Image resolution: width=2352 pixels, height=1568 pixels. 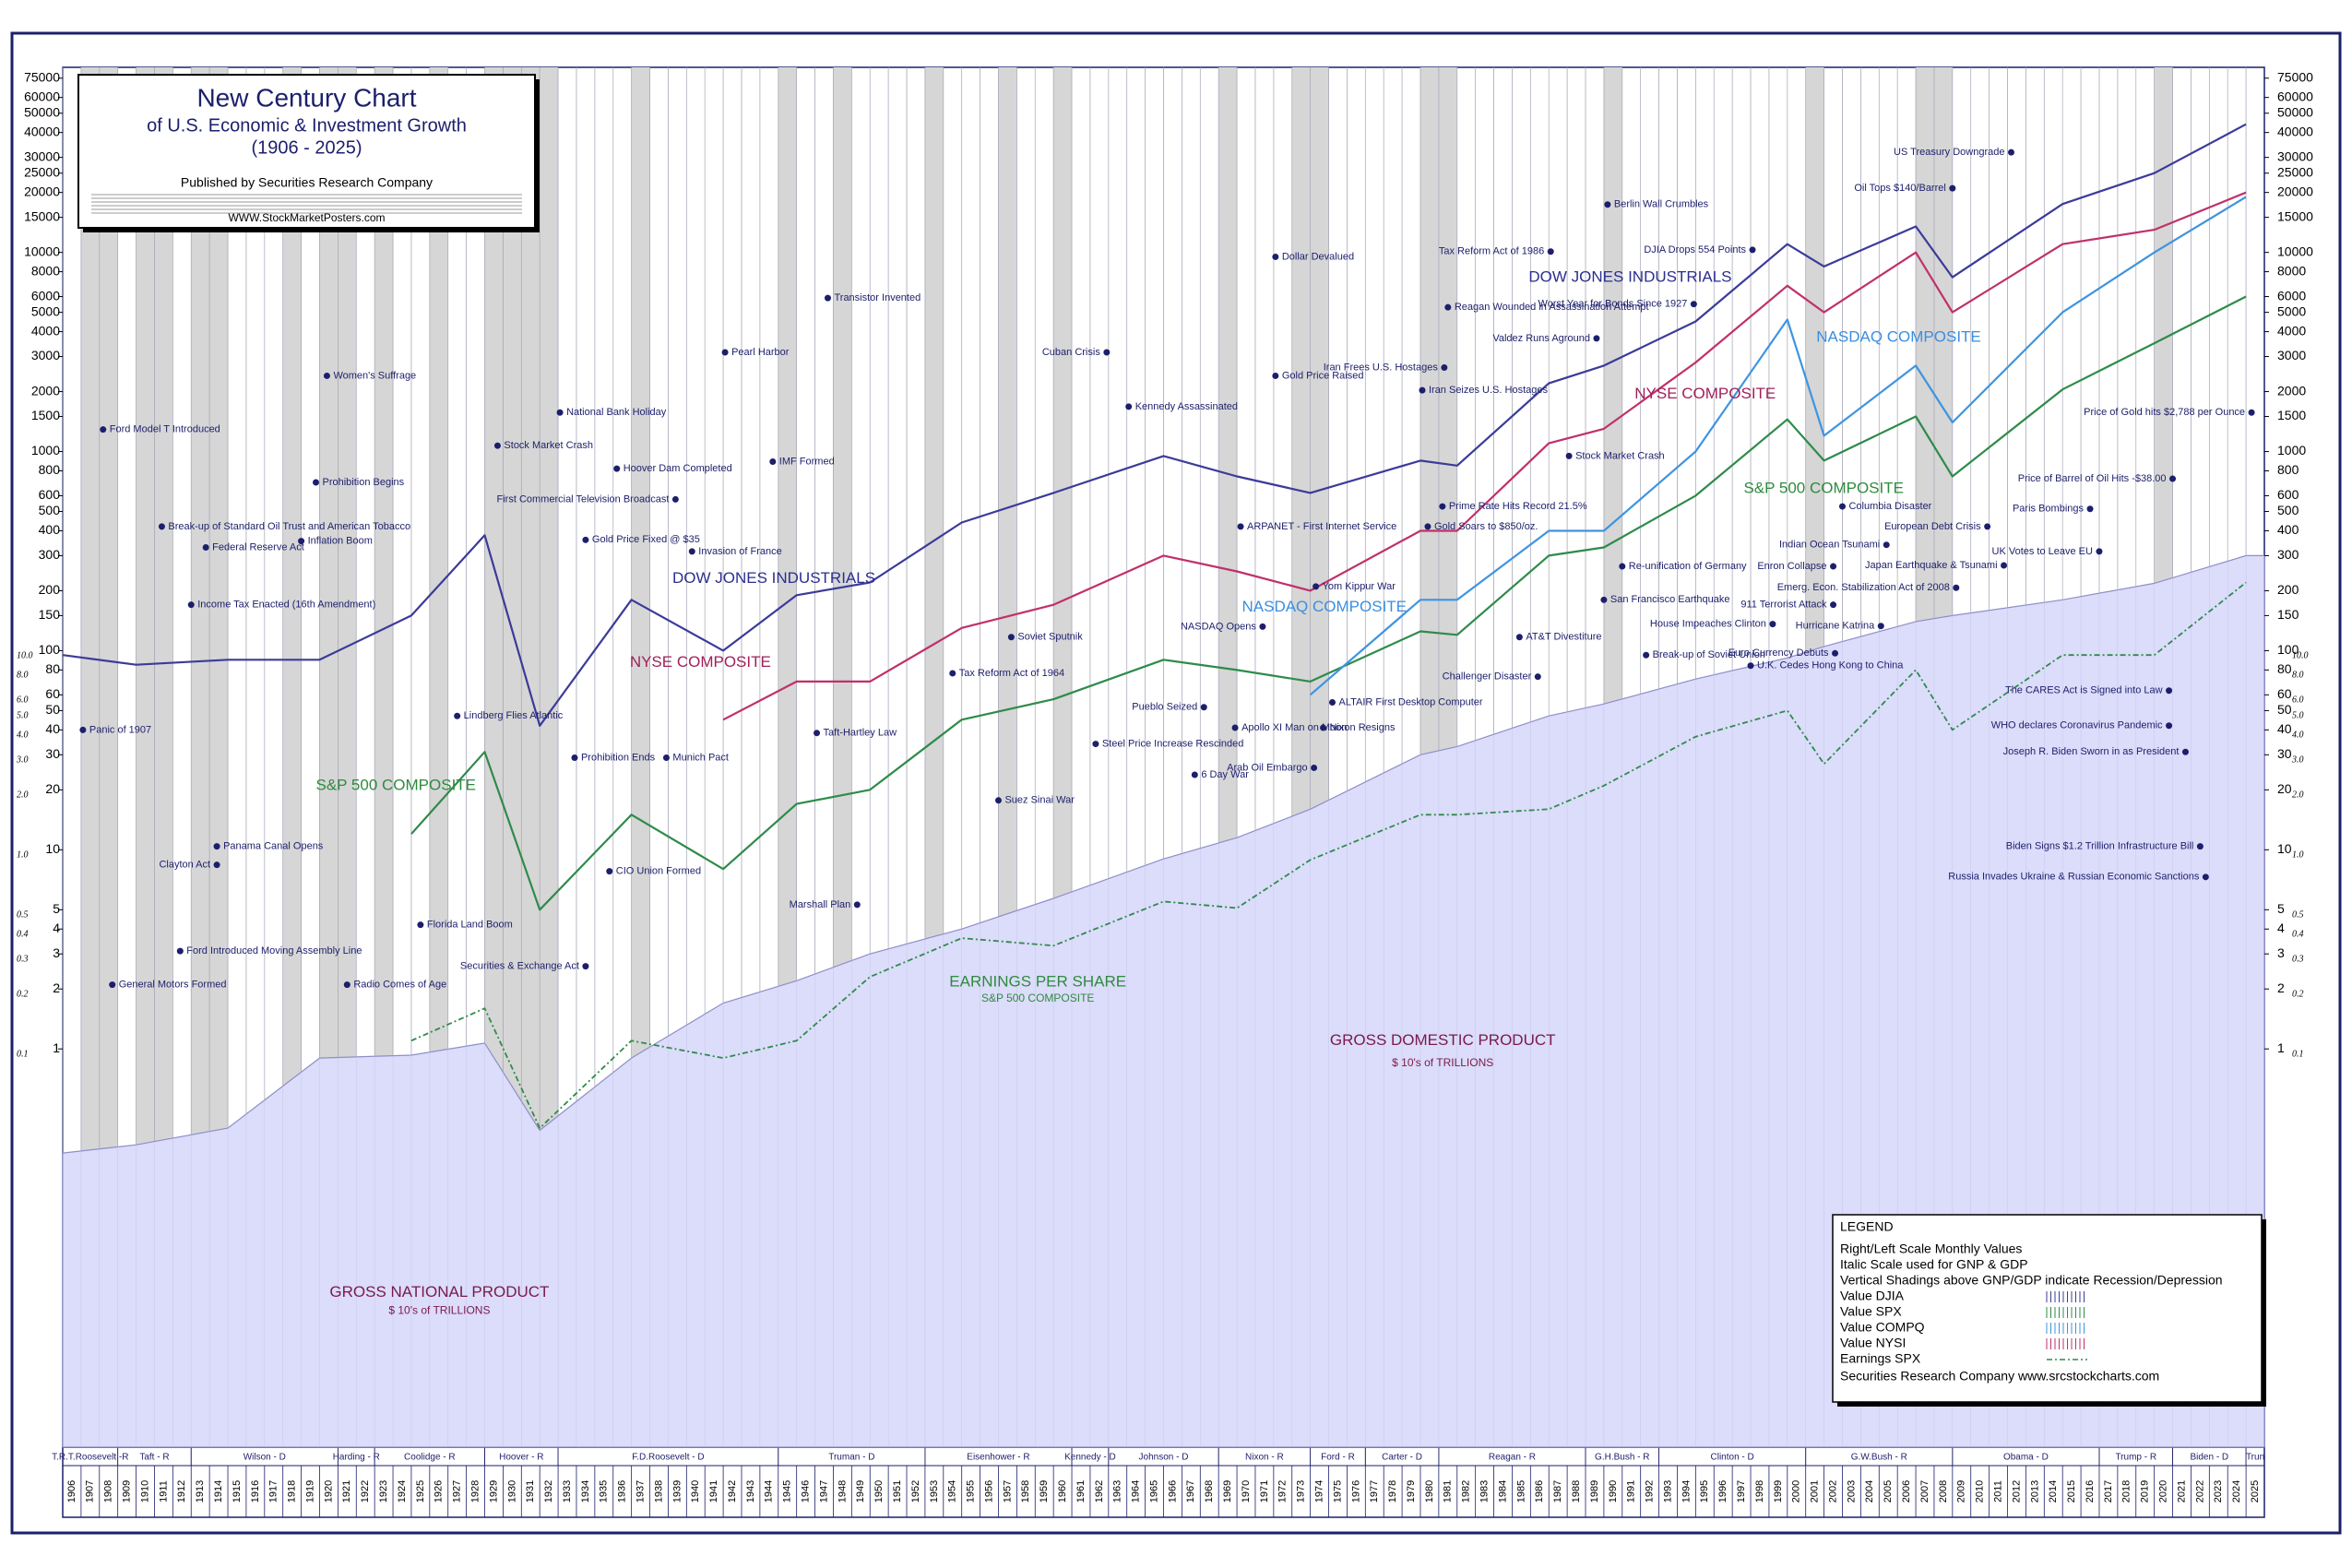 I want to click on x-tick-label: 1957, so click(x=1007, y=1491).